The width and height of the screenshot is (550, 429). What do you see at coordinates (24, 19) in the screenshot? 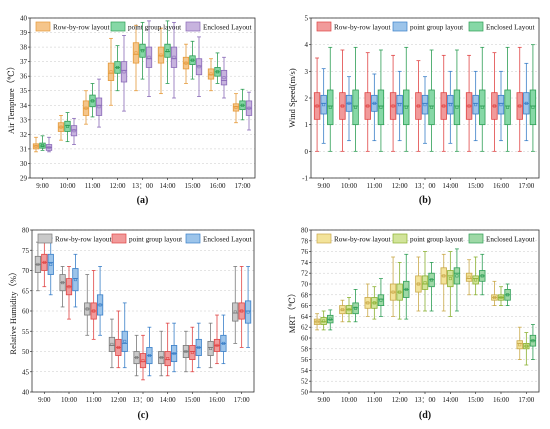
I see `y-tick-label: 40` at bounding box center [24, 19].